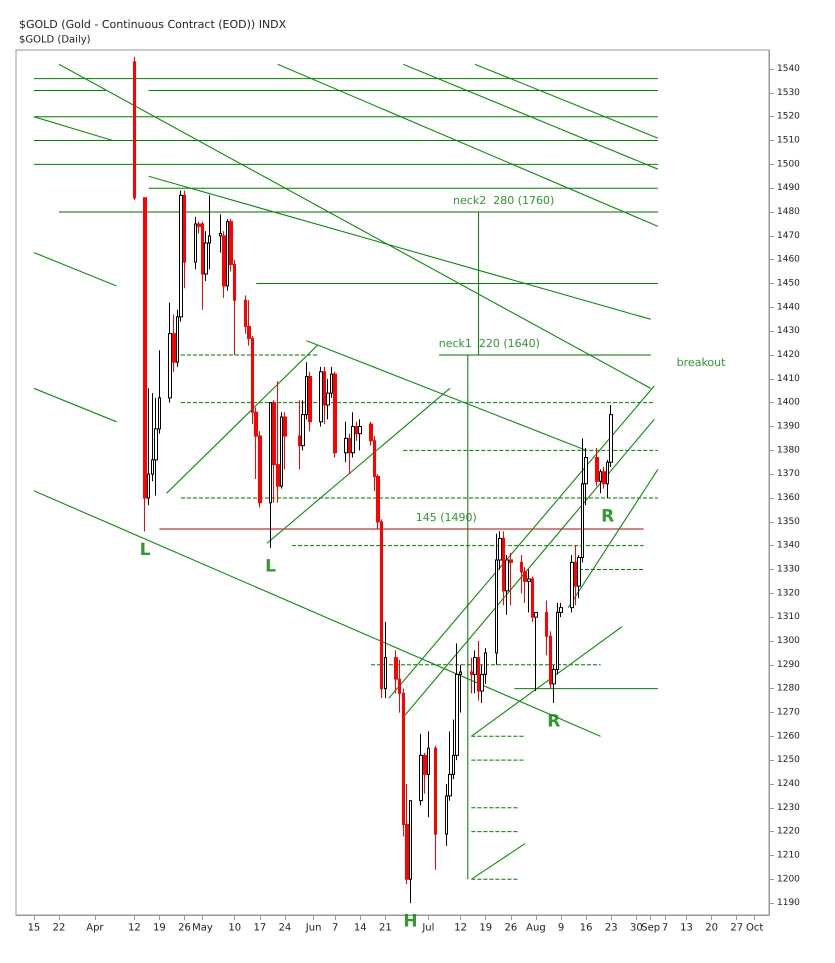 Image resolution: width=835 pixels, height=963 pixels. Describe the element at coordinates (313, 928) in the screenshot. I see `x-tick-label: Jun` at that location.